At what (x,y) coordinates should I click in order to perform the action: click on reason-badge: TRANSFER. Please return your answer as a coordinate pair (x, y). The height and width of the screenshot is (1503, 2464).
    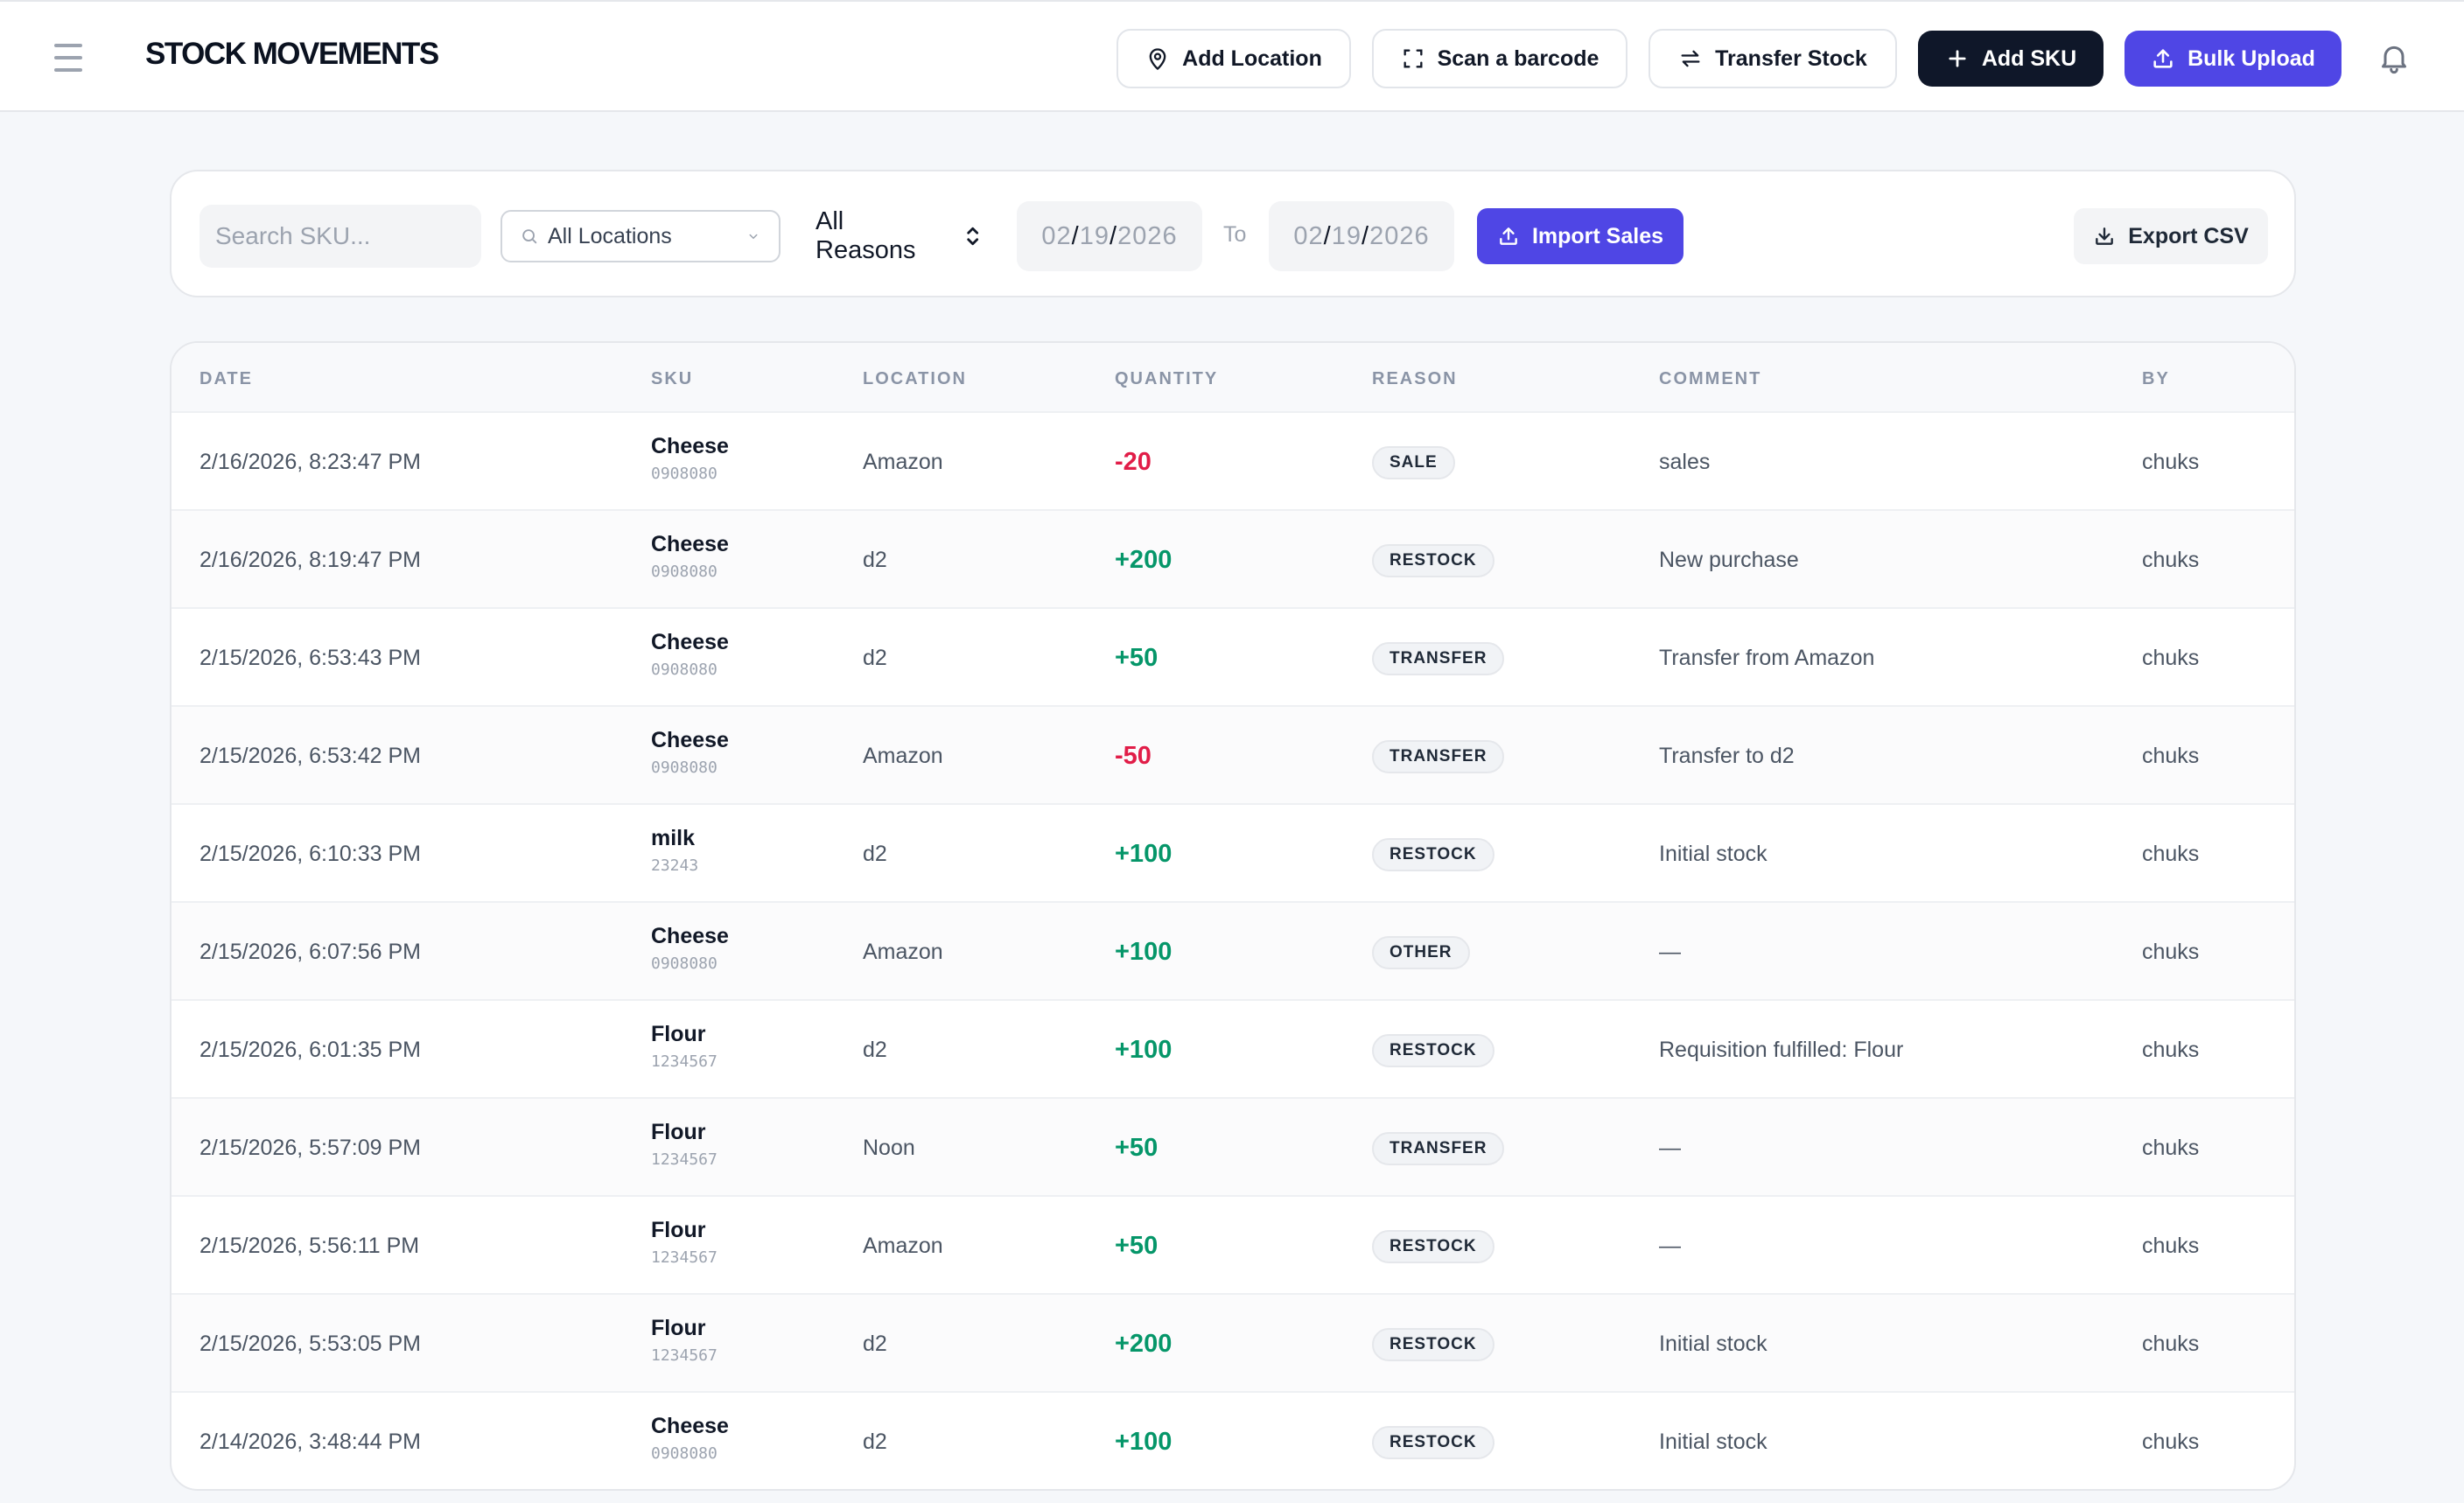
    Looking at the image, I should click on (1438, 1148).